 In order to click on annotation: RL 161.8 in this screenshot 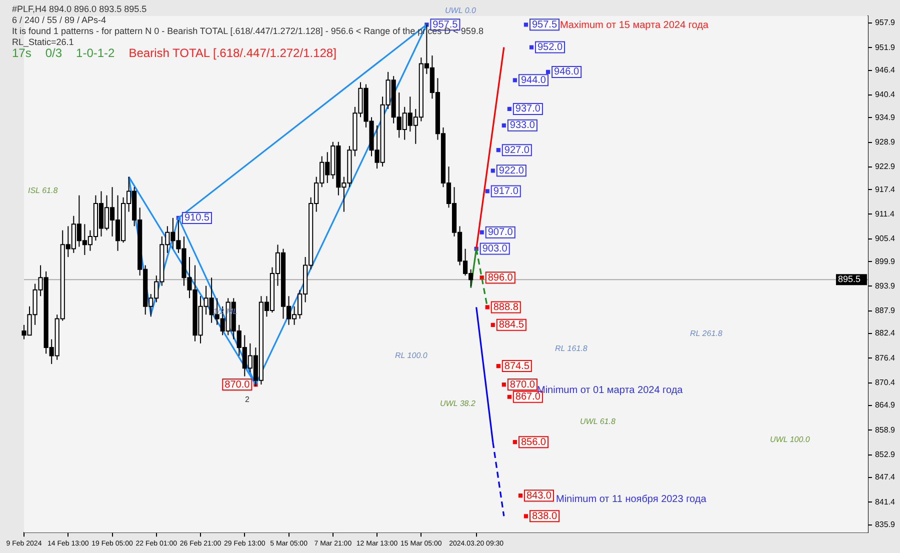, I will do `click(571, 348)`.